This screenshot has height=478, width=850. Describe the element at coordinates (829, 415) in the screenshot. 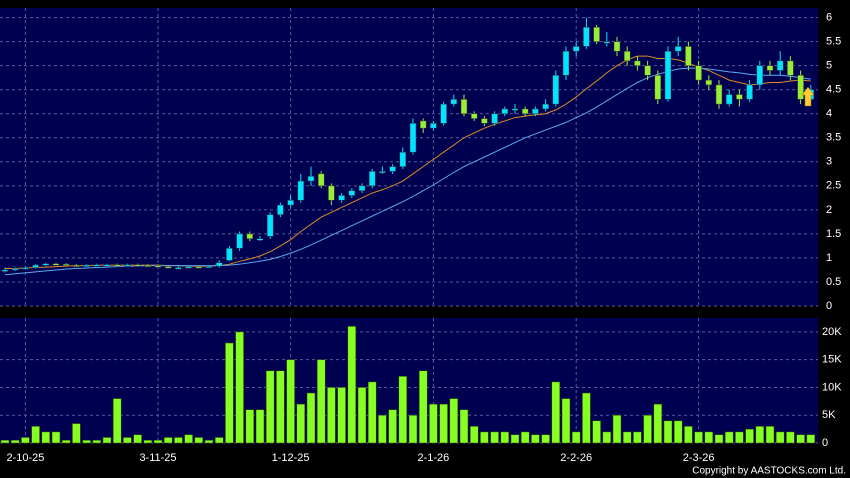

I see `volume-tick-label: 5K` at that location.